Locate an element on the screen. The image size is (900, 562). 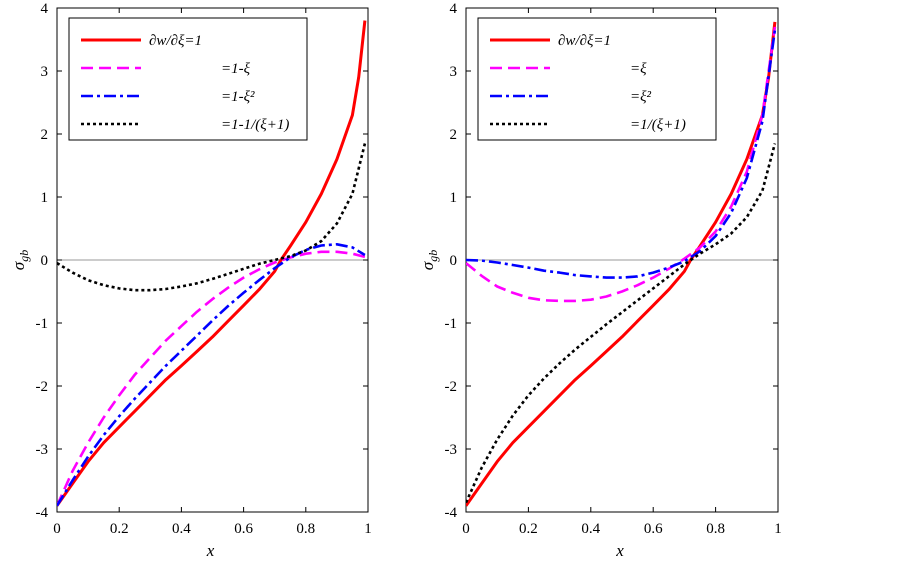
legend-label-2: =1-ξ² is located at coordinates (238, 97).